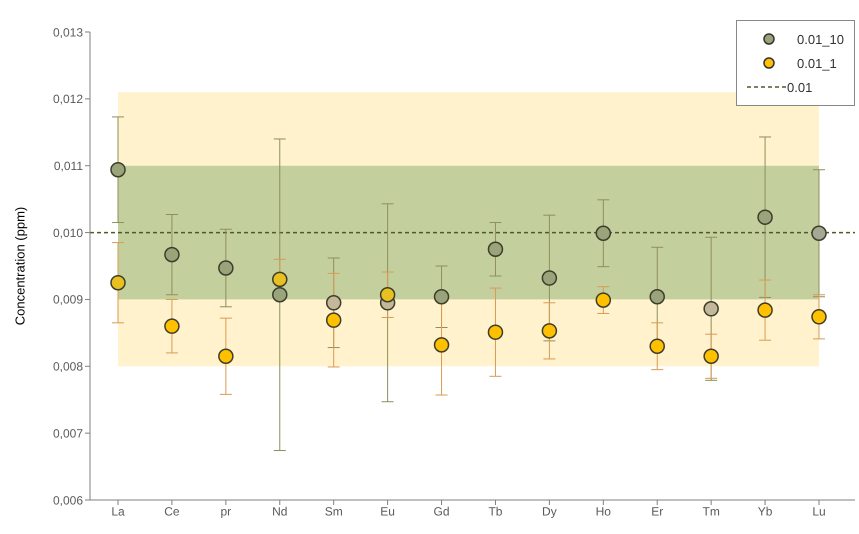  I want to click on x-tick-label: pr, so click(226, 511).